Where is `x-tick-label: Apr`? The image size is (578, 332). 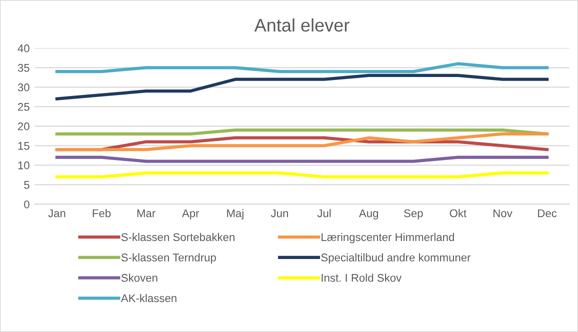
x-tick-label: Apr is located at coordinates (191, 214).